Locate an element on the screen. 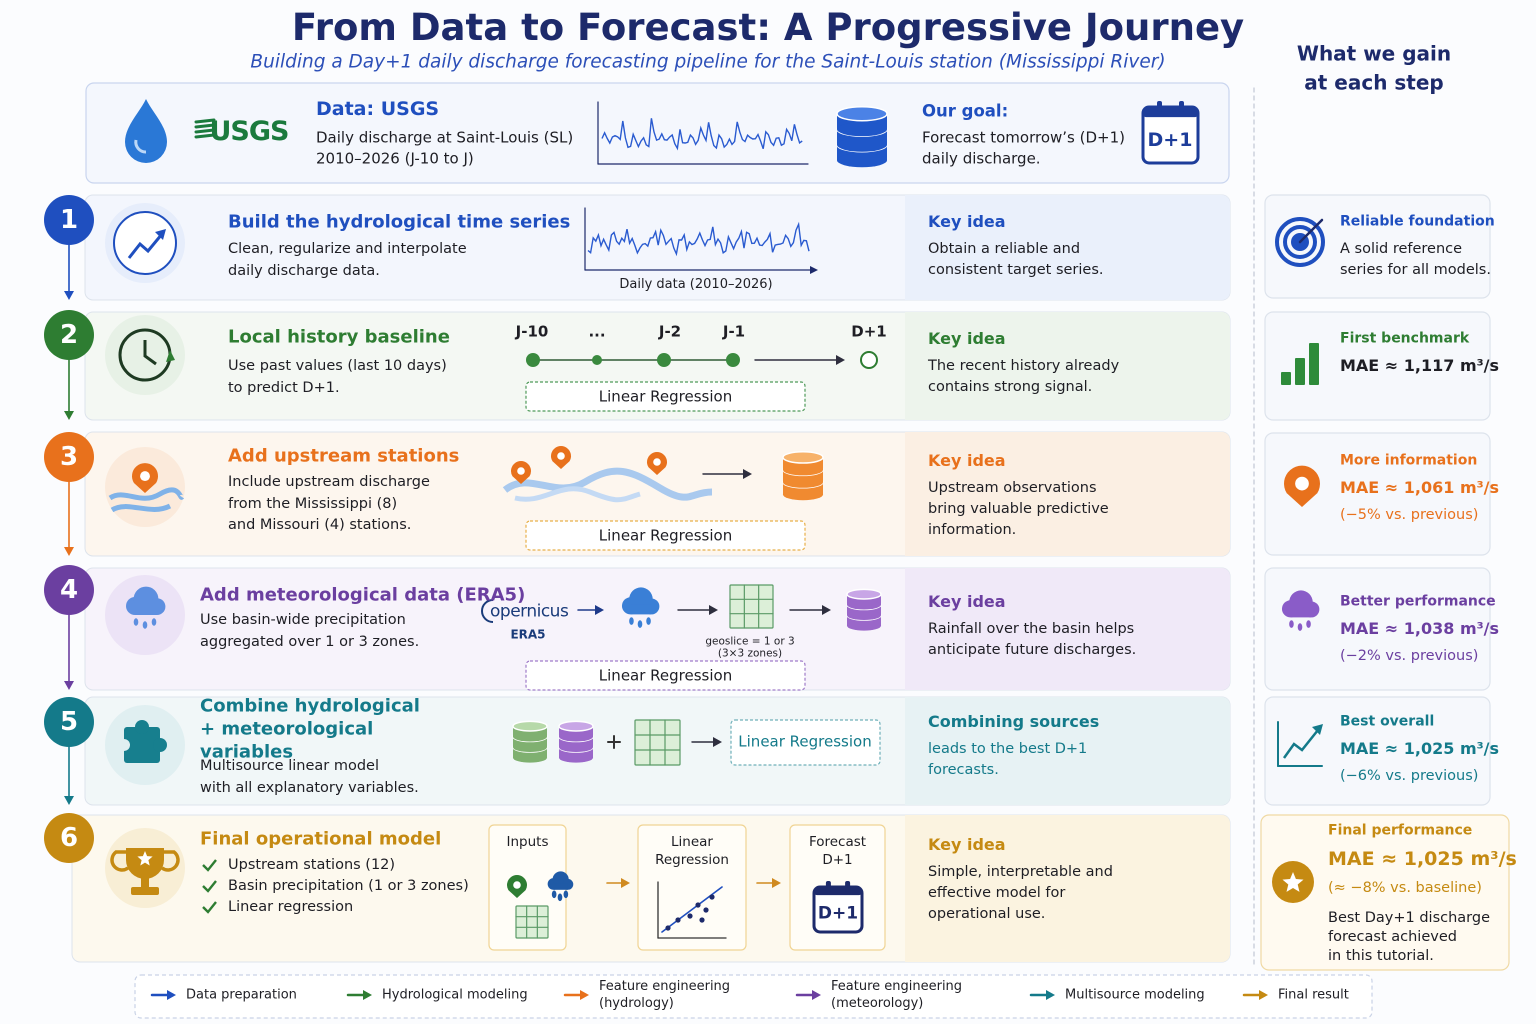 This screenshot has width=1536, height=1024. legend-label: Hydrological modeling is located at coordinates (455, 995).